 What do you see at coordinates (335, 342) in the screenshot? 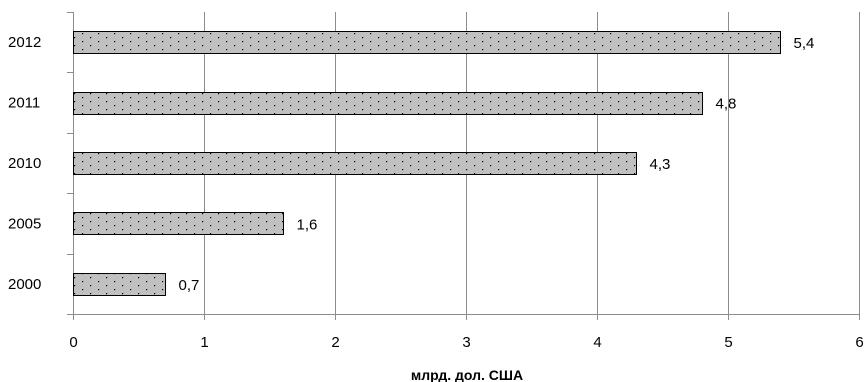
I see `x-tick-label: 2` at bounding box center [335, 342].